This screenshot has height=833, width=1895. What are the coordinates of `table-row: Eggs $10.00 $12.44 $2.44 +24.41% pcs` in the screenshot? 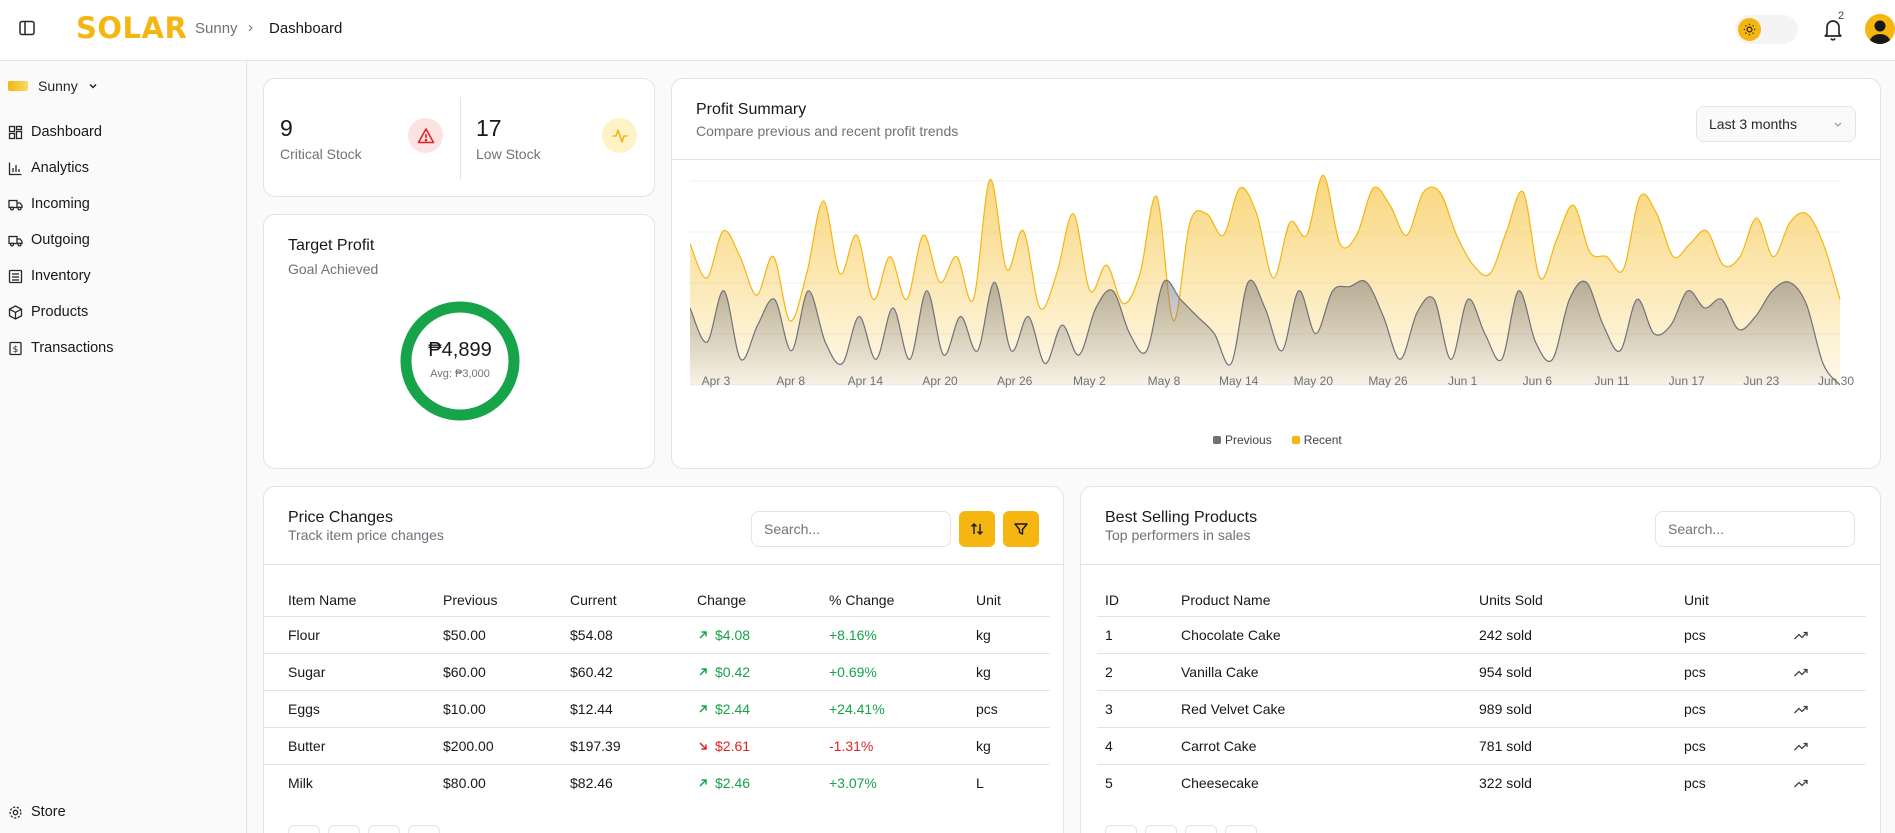 It's located at (657, 708).